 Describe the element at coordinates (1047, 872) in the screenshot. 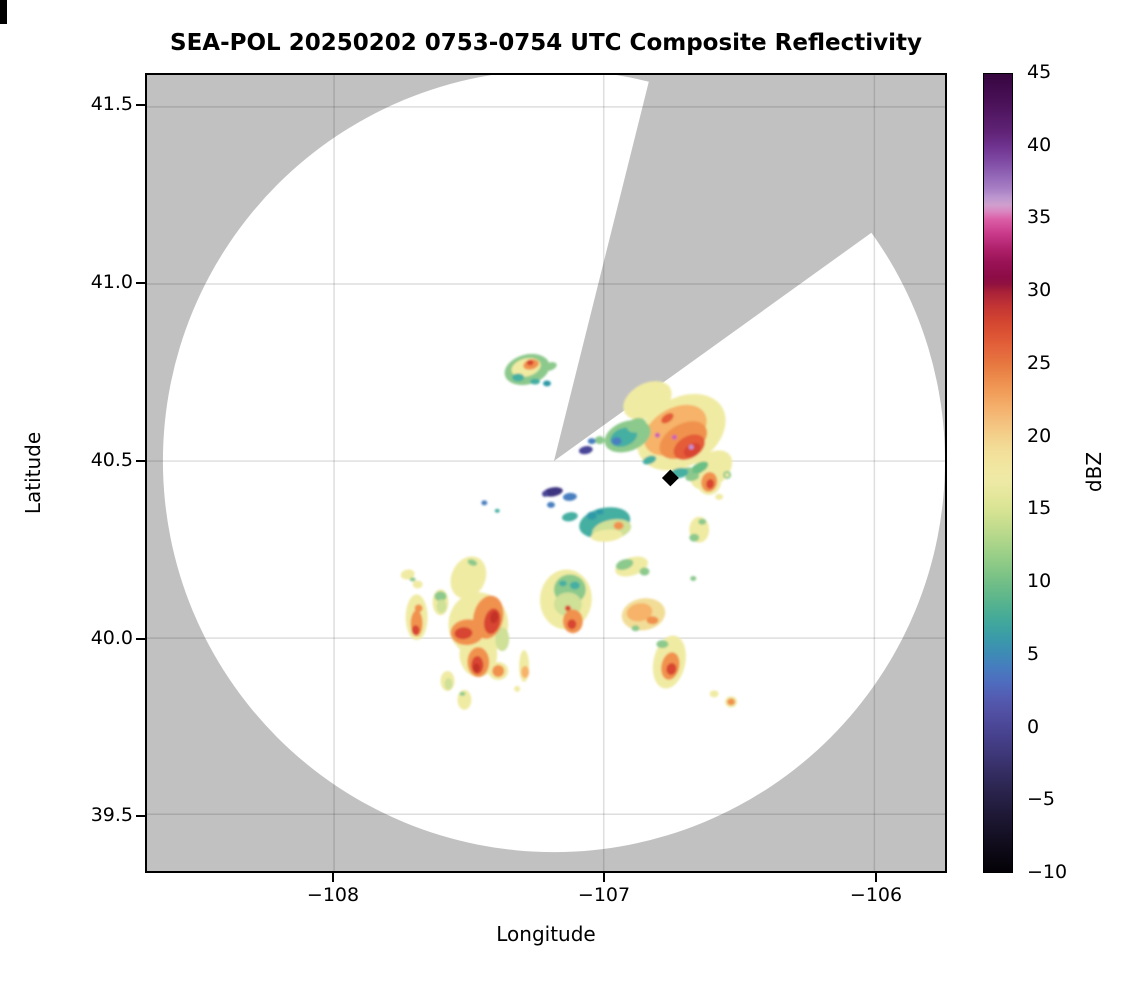

I see `colorbar-tick-label: −10` at that location.